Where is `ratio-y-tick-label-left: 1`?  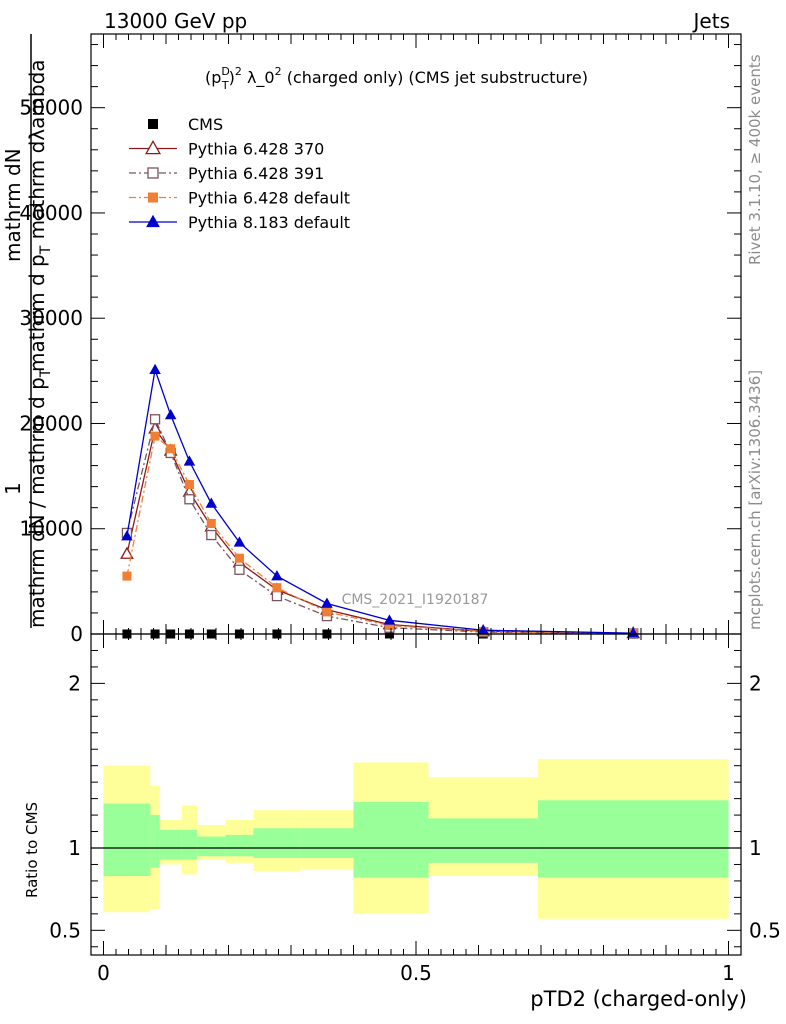
ratio-y-tick-label-left: 1 is located at coordinates (74, 848).